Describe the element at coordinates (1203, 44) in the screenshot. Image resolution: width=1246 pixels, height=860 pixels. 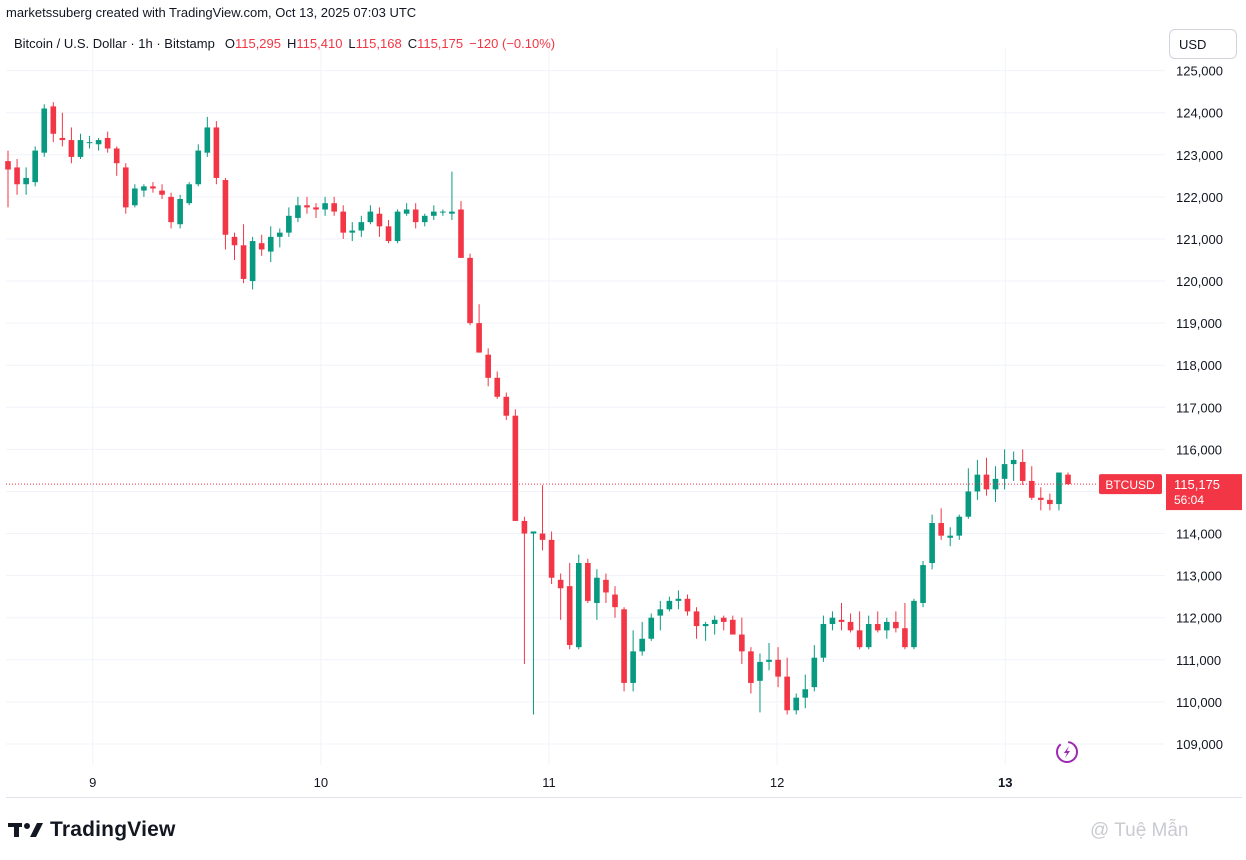
I see `currency-button: USD` at that location.